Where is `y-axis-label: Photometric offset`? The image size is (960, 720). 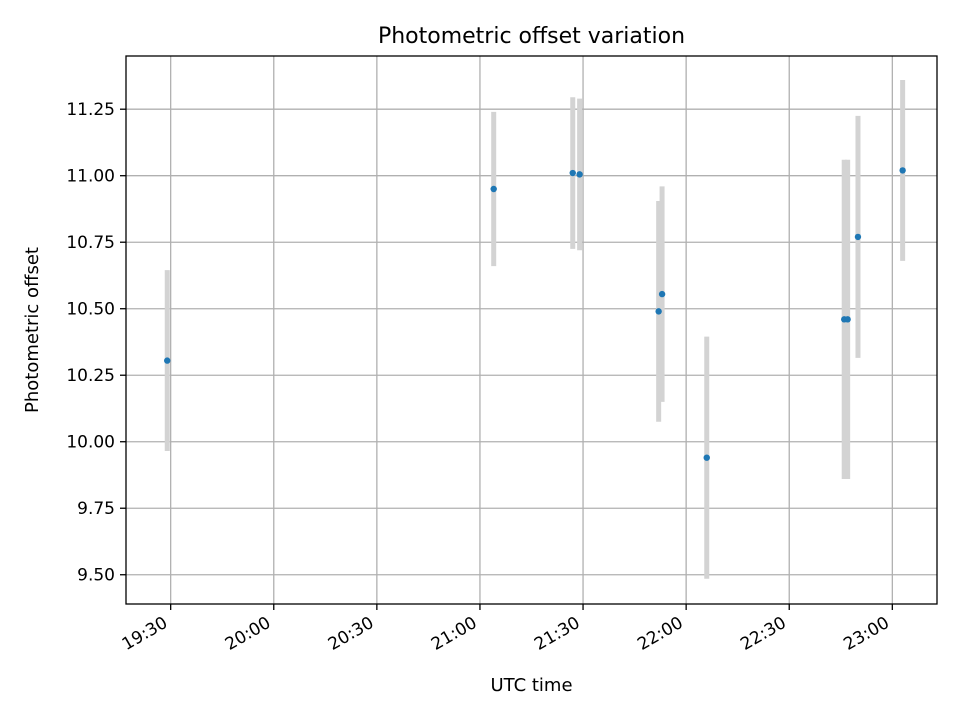
y-axis-label: Photometric offset is located at coordinates (32, 330).